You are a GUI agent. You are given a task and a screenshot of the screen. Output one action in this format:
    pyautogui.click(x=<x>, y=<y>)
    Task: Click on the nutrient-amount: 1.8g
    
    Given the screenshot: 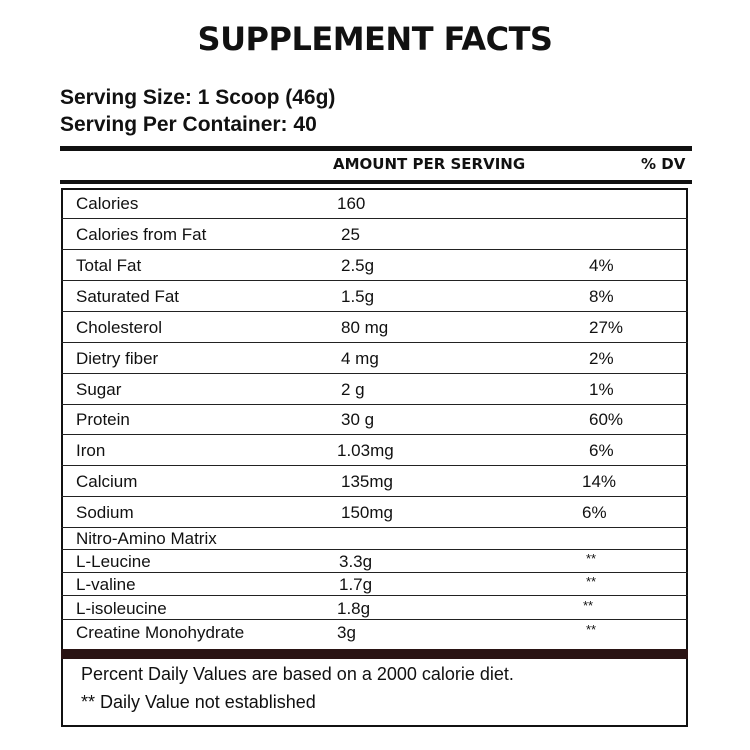 What is the action you would take?
    pyautogui.click(x=354, y=608)
    